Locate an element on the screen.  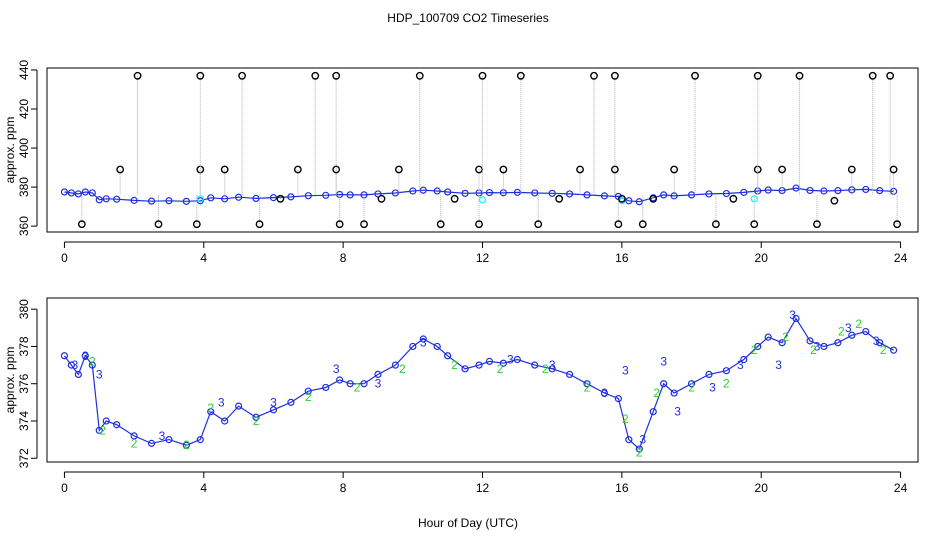
top-y-tick-label: 360 is located at coordinates (24, 226).